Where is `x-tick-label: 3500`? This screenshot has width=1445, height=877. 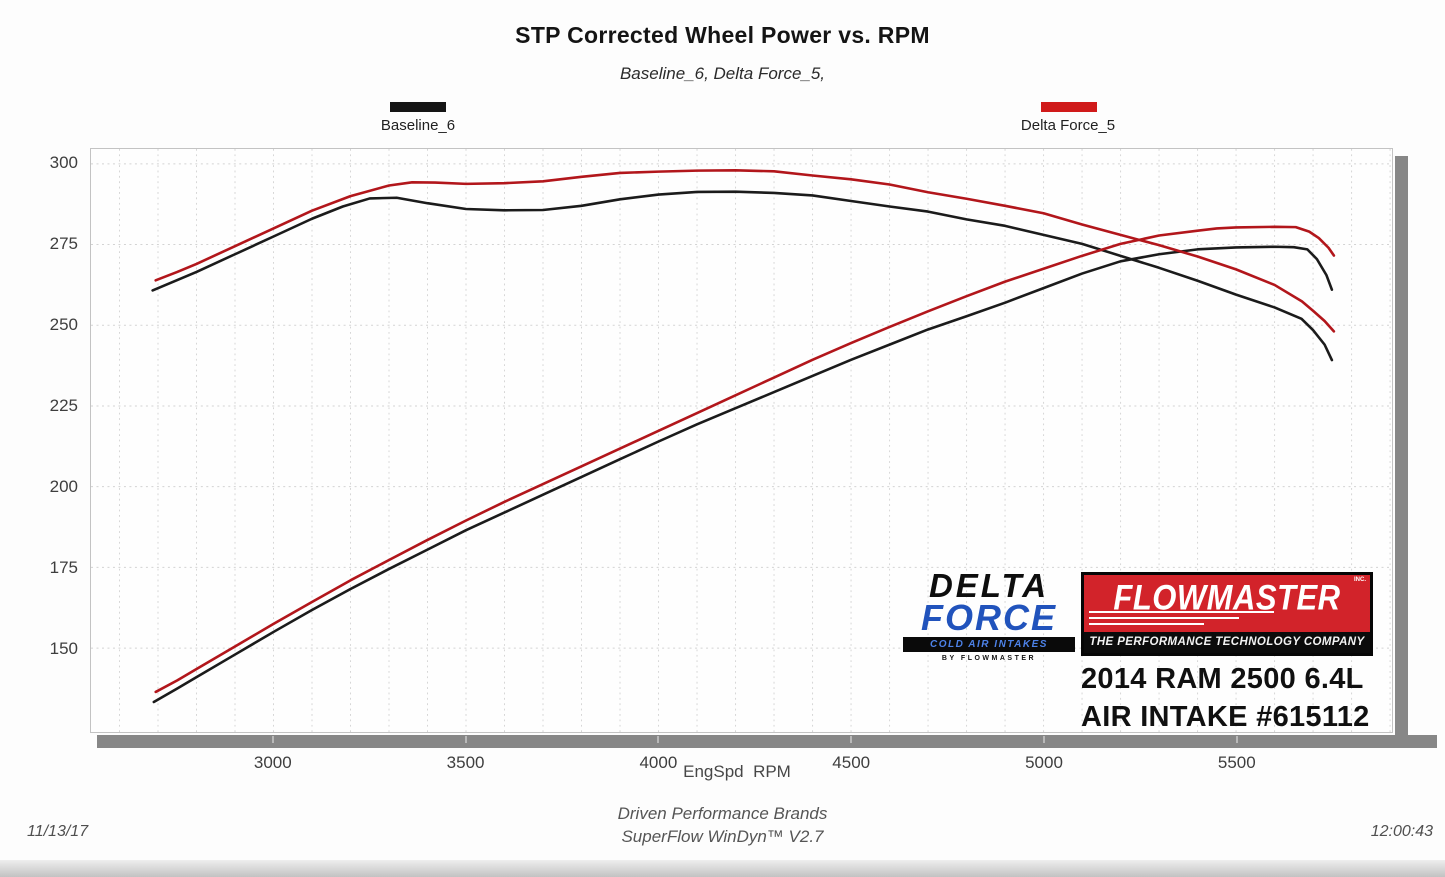
x-tick-label: 3500 is located at coordinates (465, 762).